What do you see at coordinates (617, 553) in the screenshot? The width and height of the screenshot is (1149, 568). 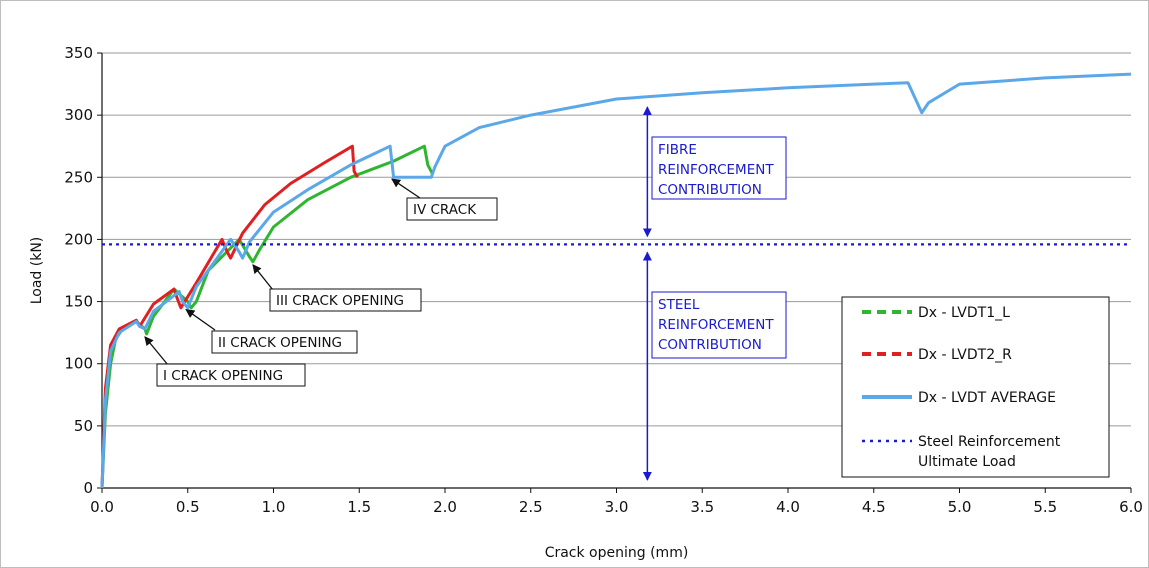 I see `x-axis-label: Crack opening (mm)` at bounding box center [617, 553].